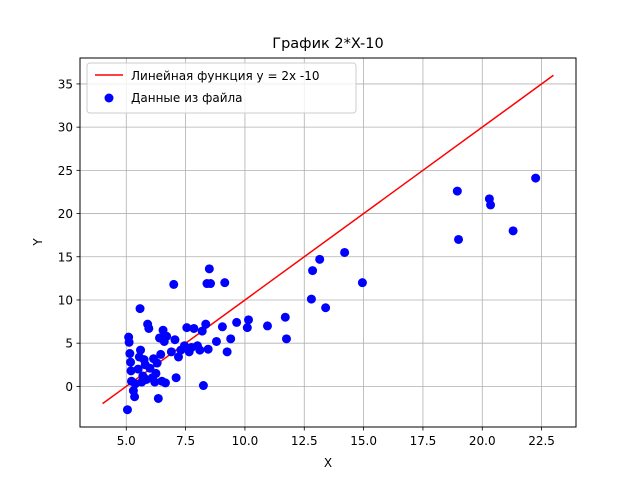  Describe the element at coordinates (482, 441) in the screenshot. I see `x-tick-label: 20.0` at that location.